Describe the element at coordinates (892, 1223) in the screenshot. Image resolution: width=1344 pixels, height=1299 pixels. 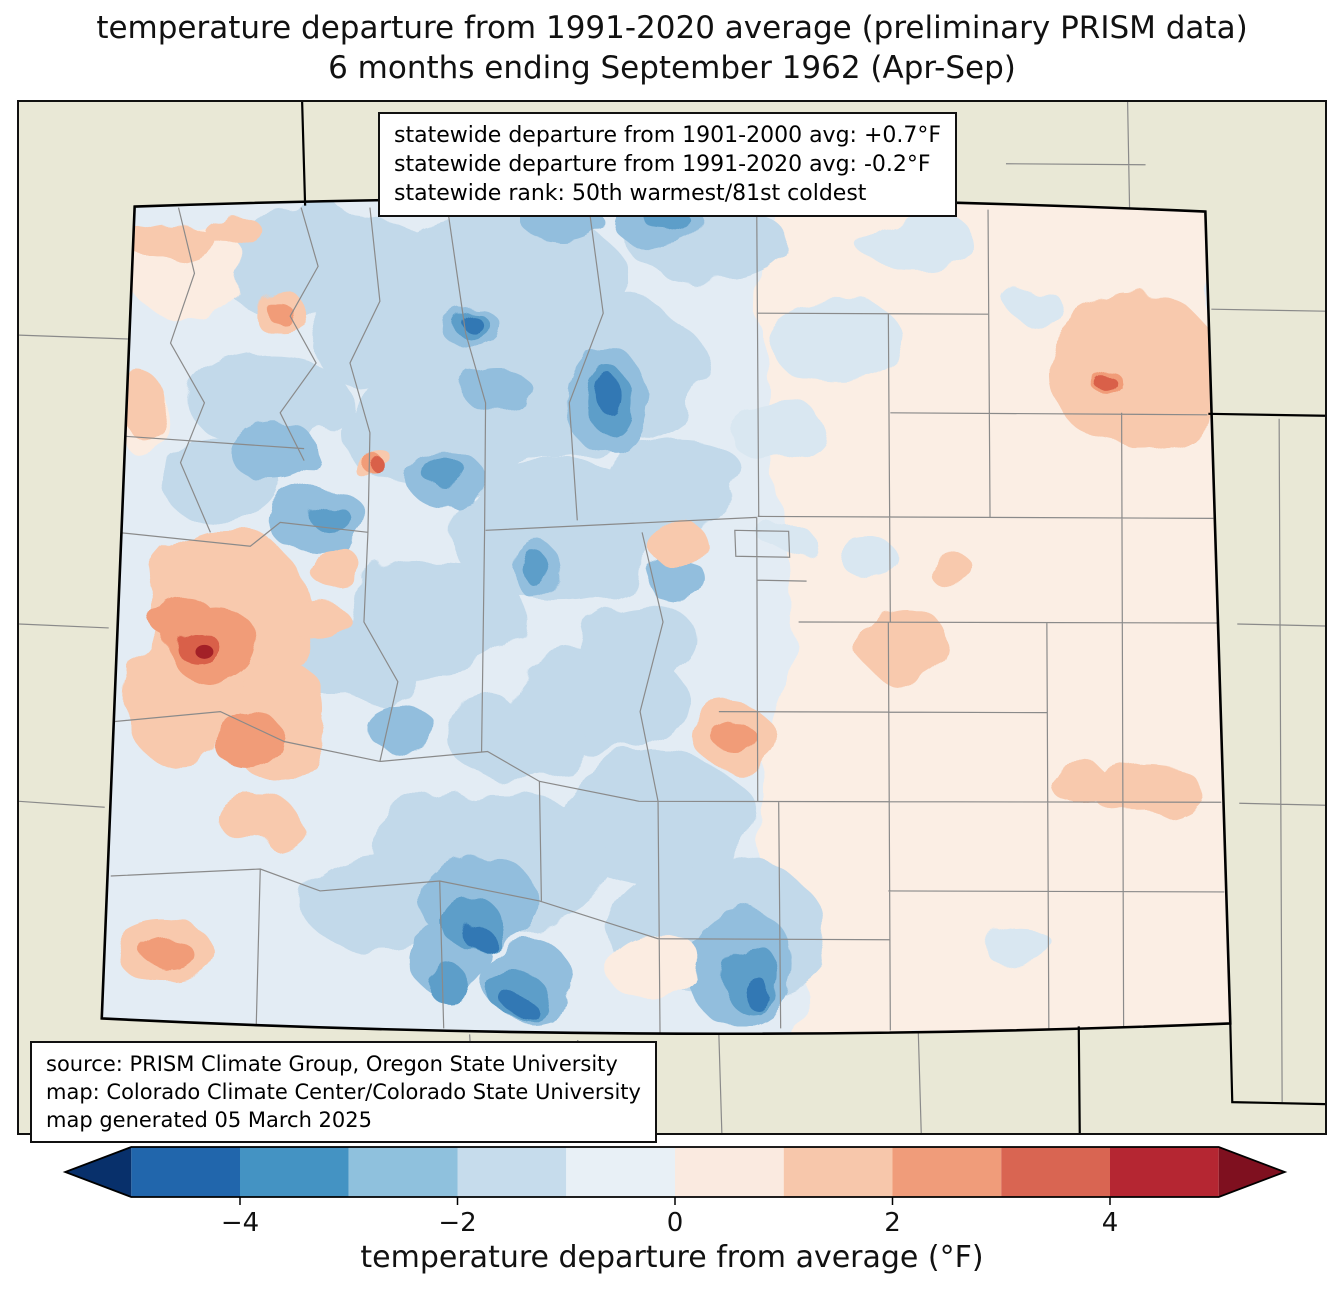
I see `colorbar-tick-label: 2` at that location.